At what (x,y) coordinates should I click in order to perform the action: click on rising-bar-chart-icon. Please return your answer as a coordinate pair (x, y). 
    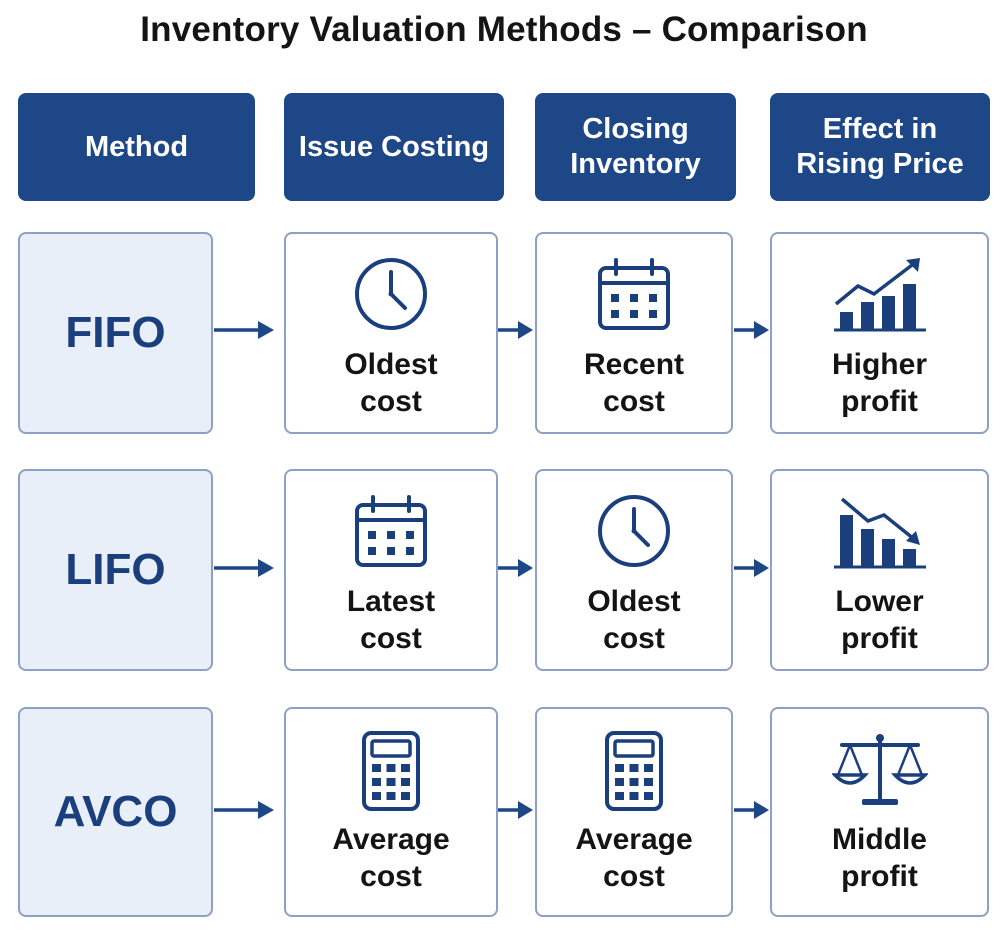
    Looking at the image, I should click on (880, 296).